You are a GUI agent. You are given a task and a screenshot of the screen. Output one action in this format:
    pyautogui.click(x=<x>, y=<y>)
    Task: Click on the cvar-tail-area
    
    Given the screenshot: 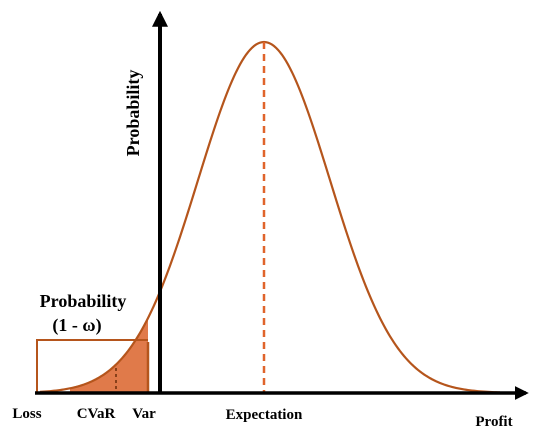 What is the action you would take?
    pyautogui.click(x=109, y=355)
    